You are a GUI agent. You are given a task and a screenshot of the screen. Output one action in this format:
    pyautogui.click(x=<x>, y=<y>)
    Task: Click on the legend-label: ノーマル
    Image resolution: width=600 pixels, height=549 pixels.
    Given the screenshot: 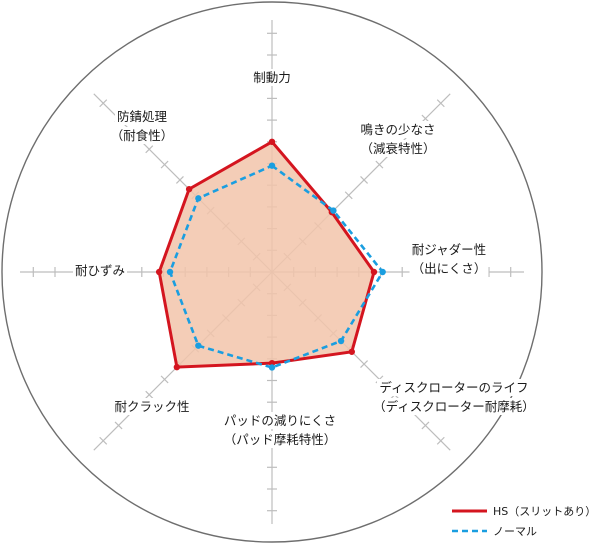 What is the action you would take?
    pyautogui.click(x=515, y=531)
    